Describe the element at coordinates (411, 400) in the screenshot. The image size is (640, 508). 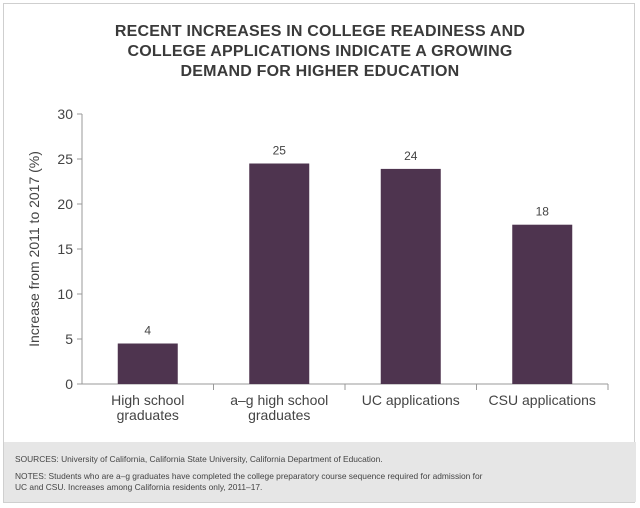
I see `x-tick-label: UC applications` at that location.